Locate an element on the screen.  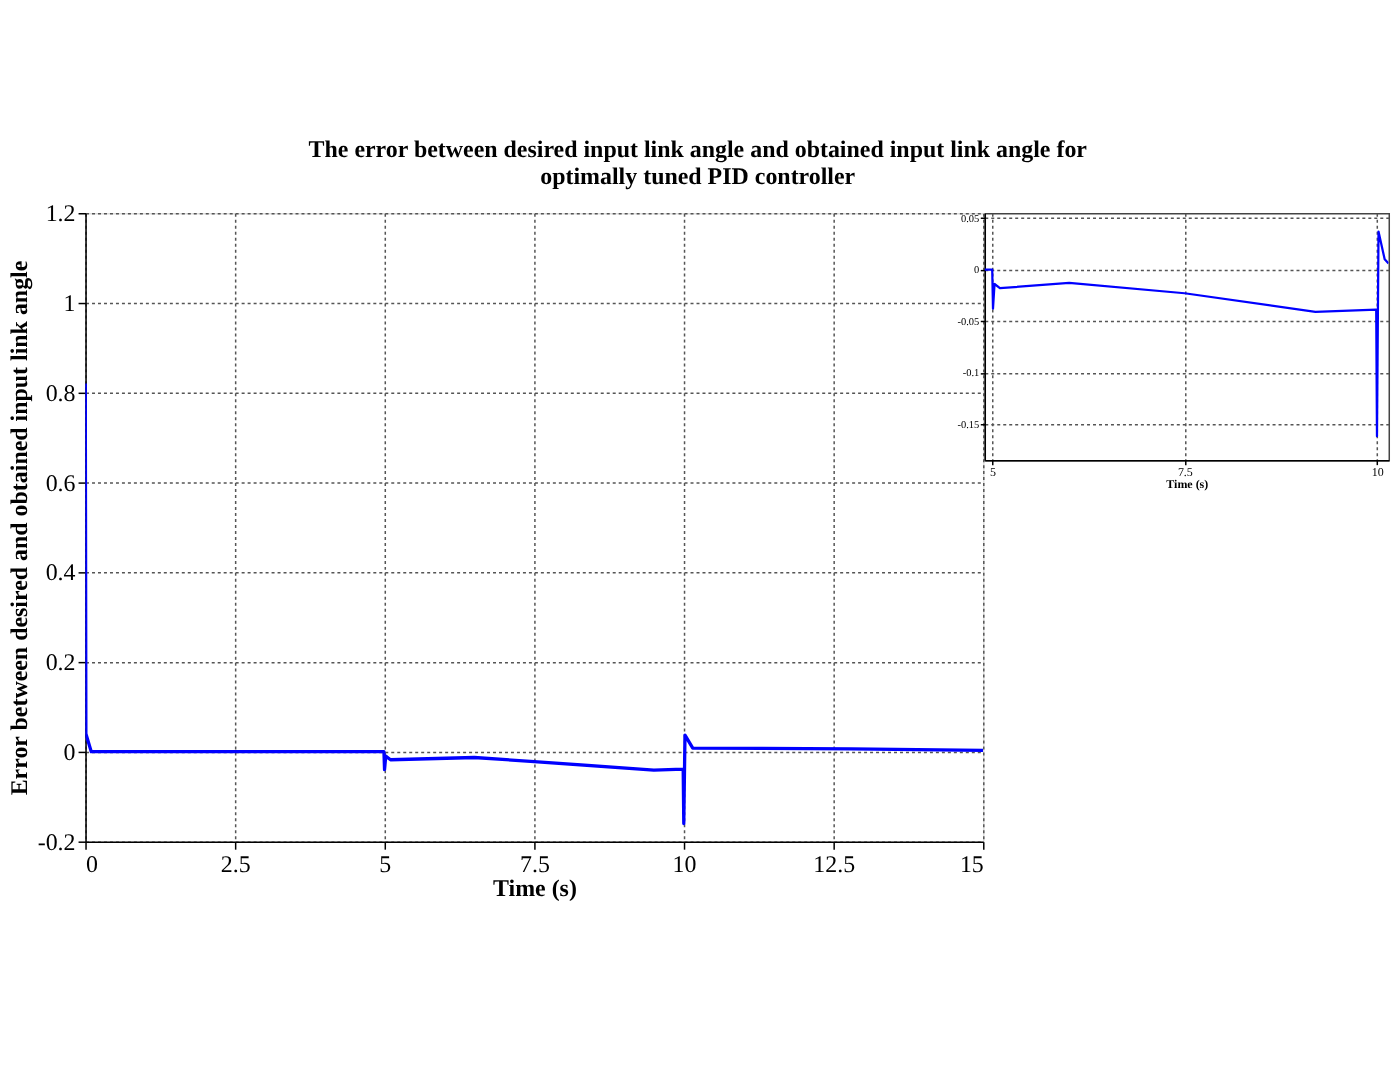
y-tick-label: 0.4 is located at coordinates (60, 572).